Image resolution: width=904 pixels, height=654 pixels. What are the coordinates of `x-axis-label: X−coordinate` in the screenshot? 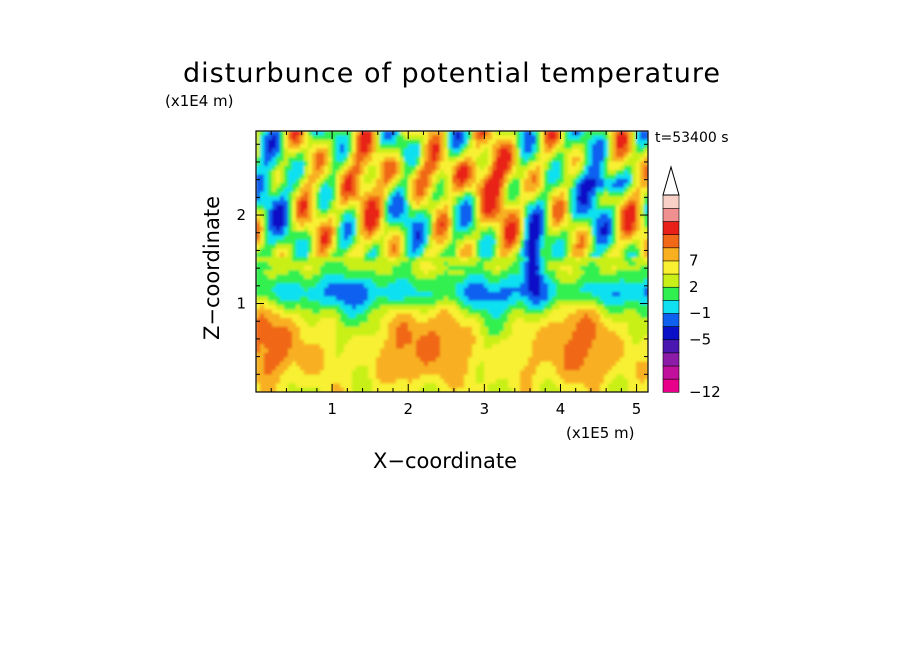 It's located at (445, 461).